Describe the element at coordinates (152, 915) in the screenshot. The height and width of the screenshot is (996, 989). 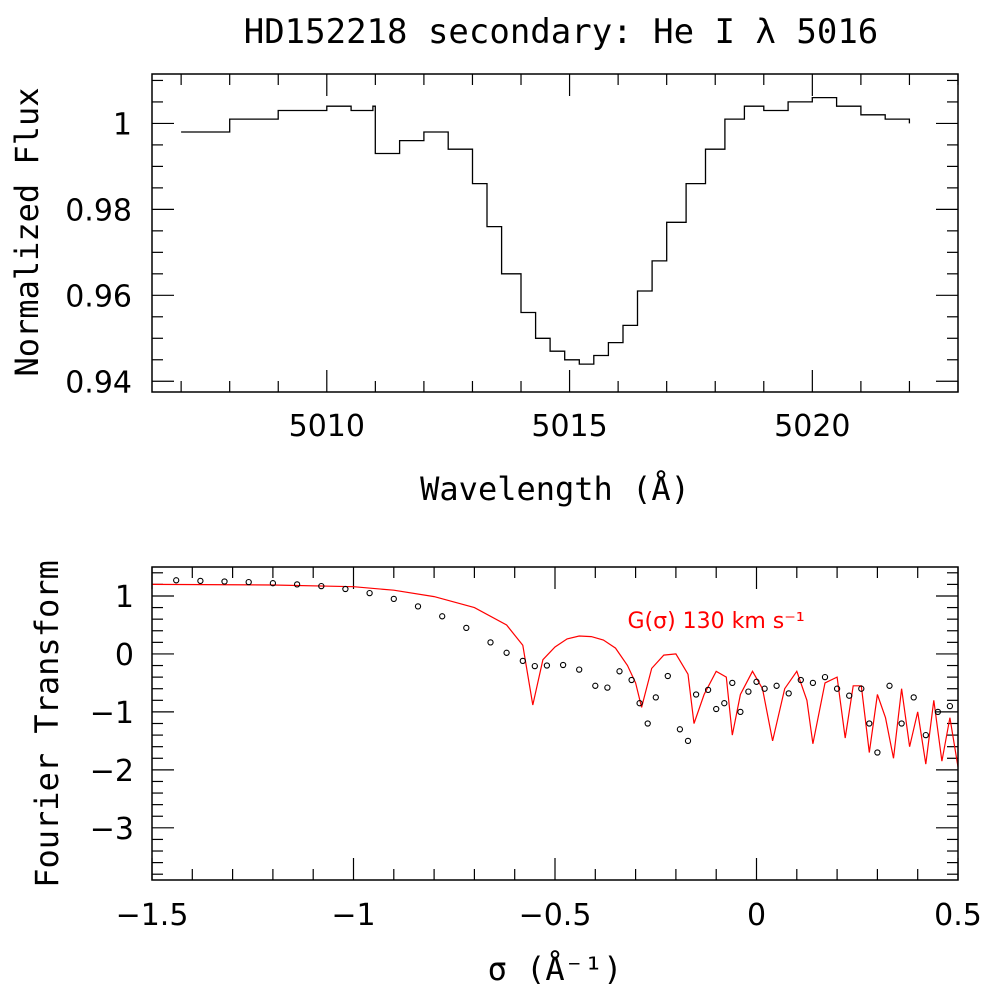
I see `bottom-x-tick-label: −1.5` at that location.